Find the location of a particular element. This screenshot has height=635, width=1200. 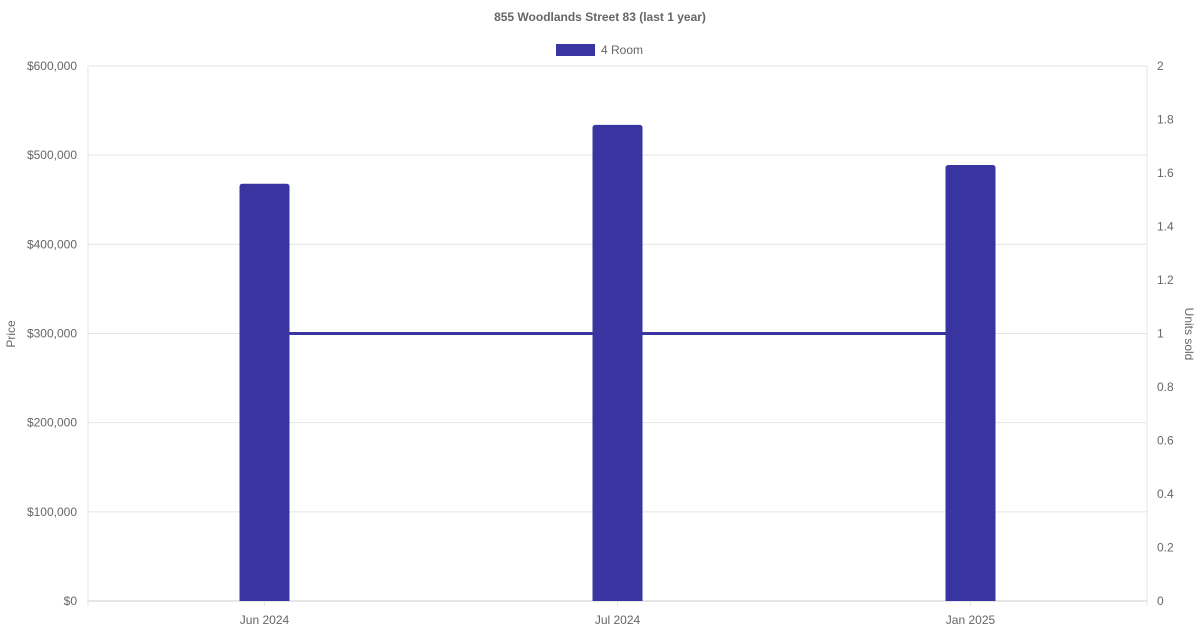

y2-tick-label: 1 is located at coordinates (1160, 334).